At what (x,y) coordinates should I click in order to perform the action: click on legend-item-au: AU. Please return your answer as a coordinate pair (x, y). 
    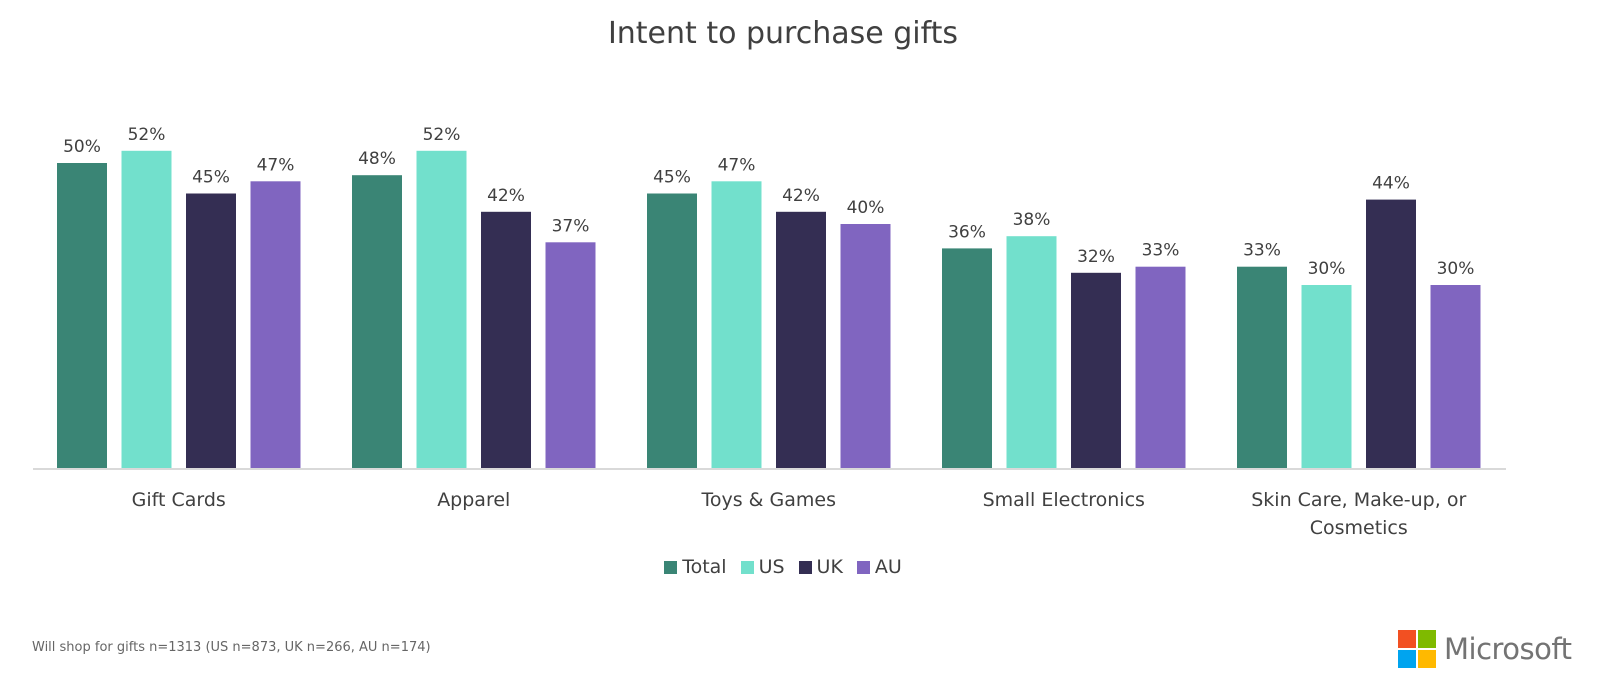
    Looking at the image, I should click on (879, 567).